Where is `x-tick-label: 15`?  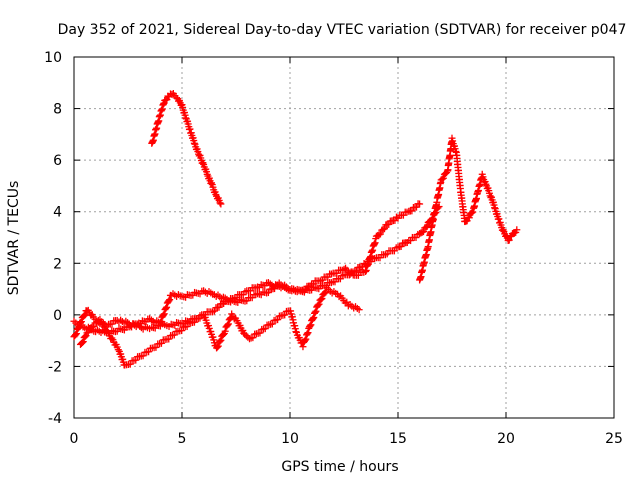
x-tick-label: 15 is located at coordinates (398, 439).